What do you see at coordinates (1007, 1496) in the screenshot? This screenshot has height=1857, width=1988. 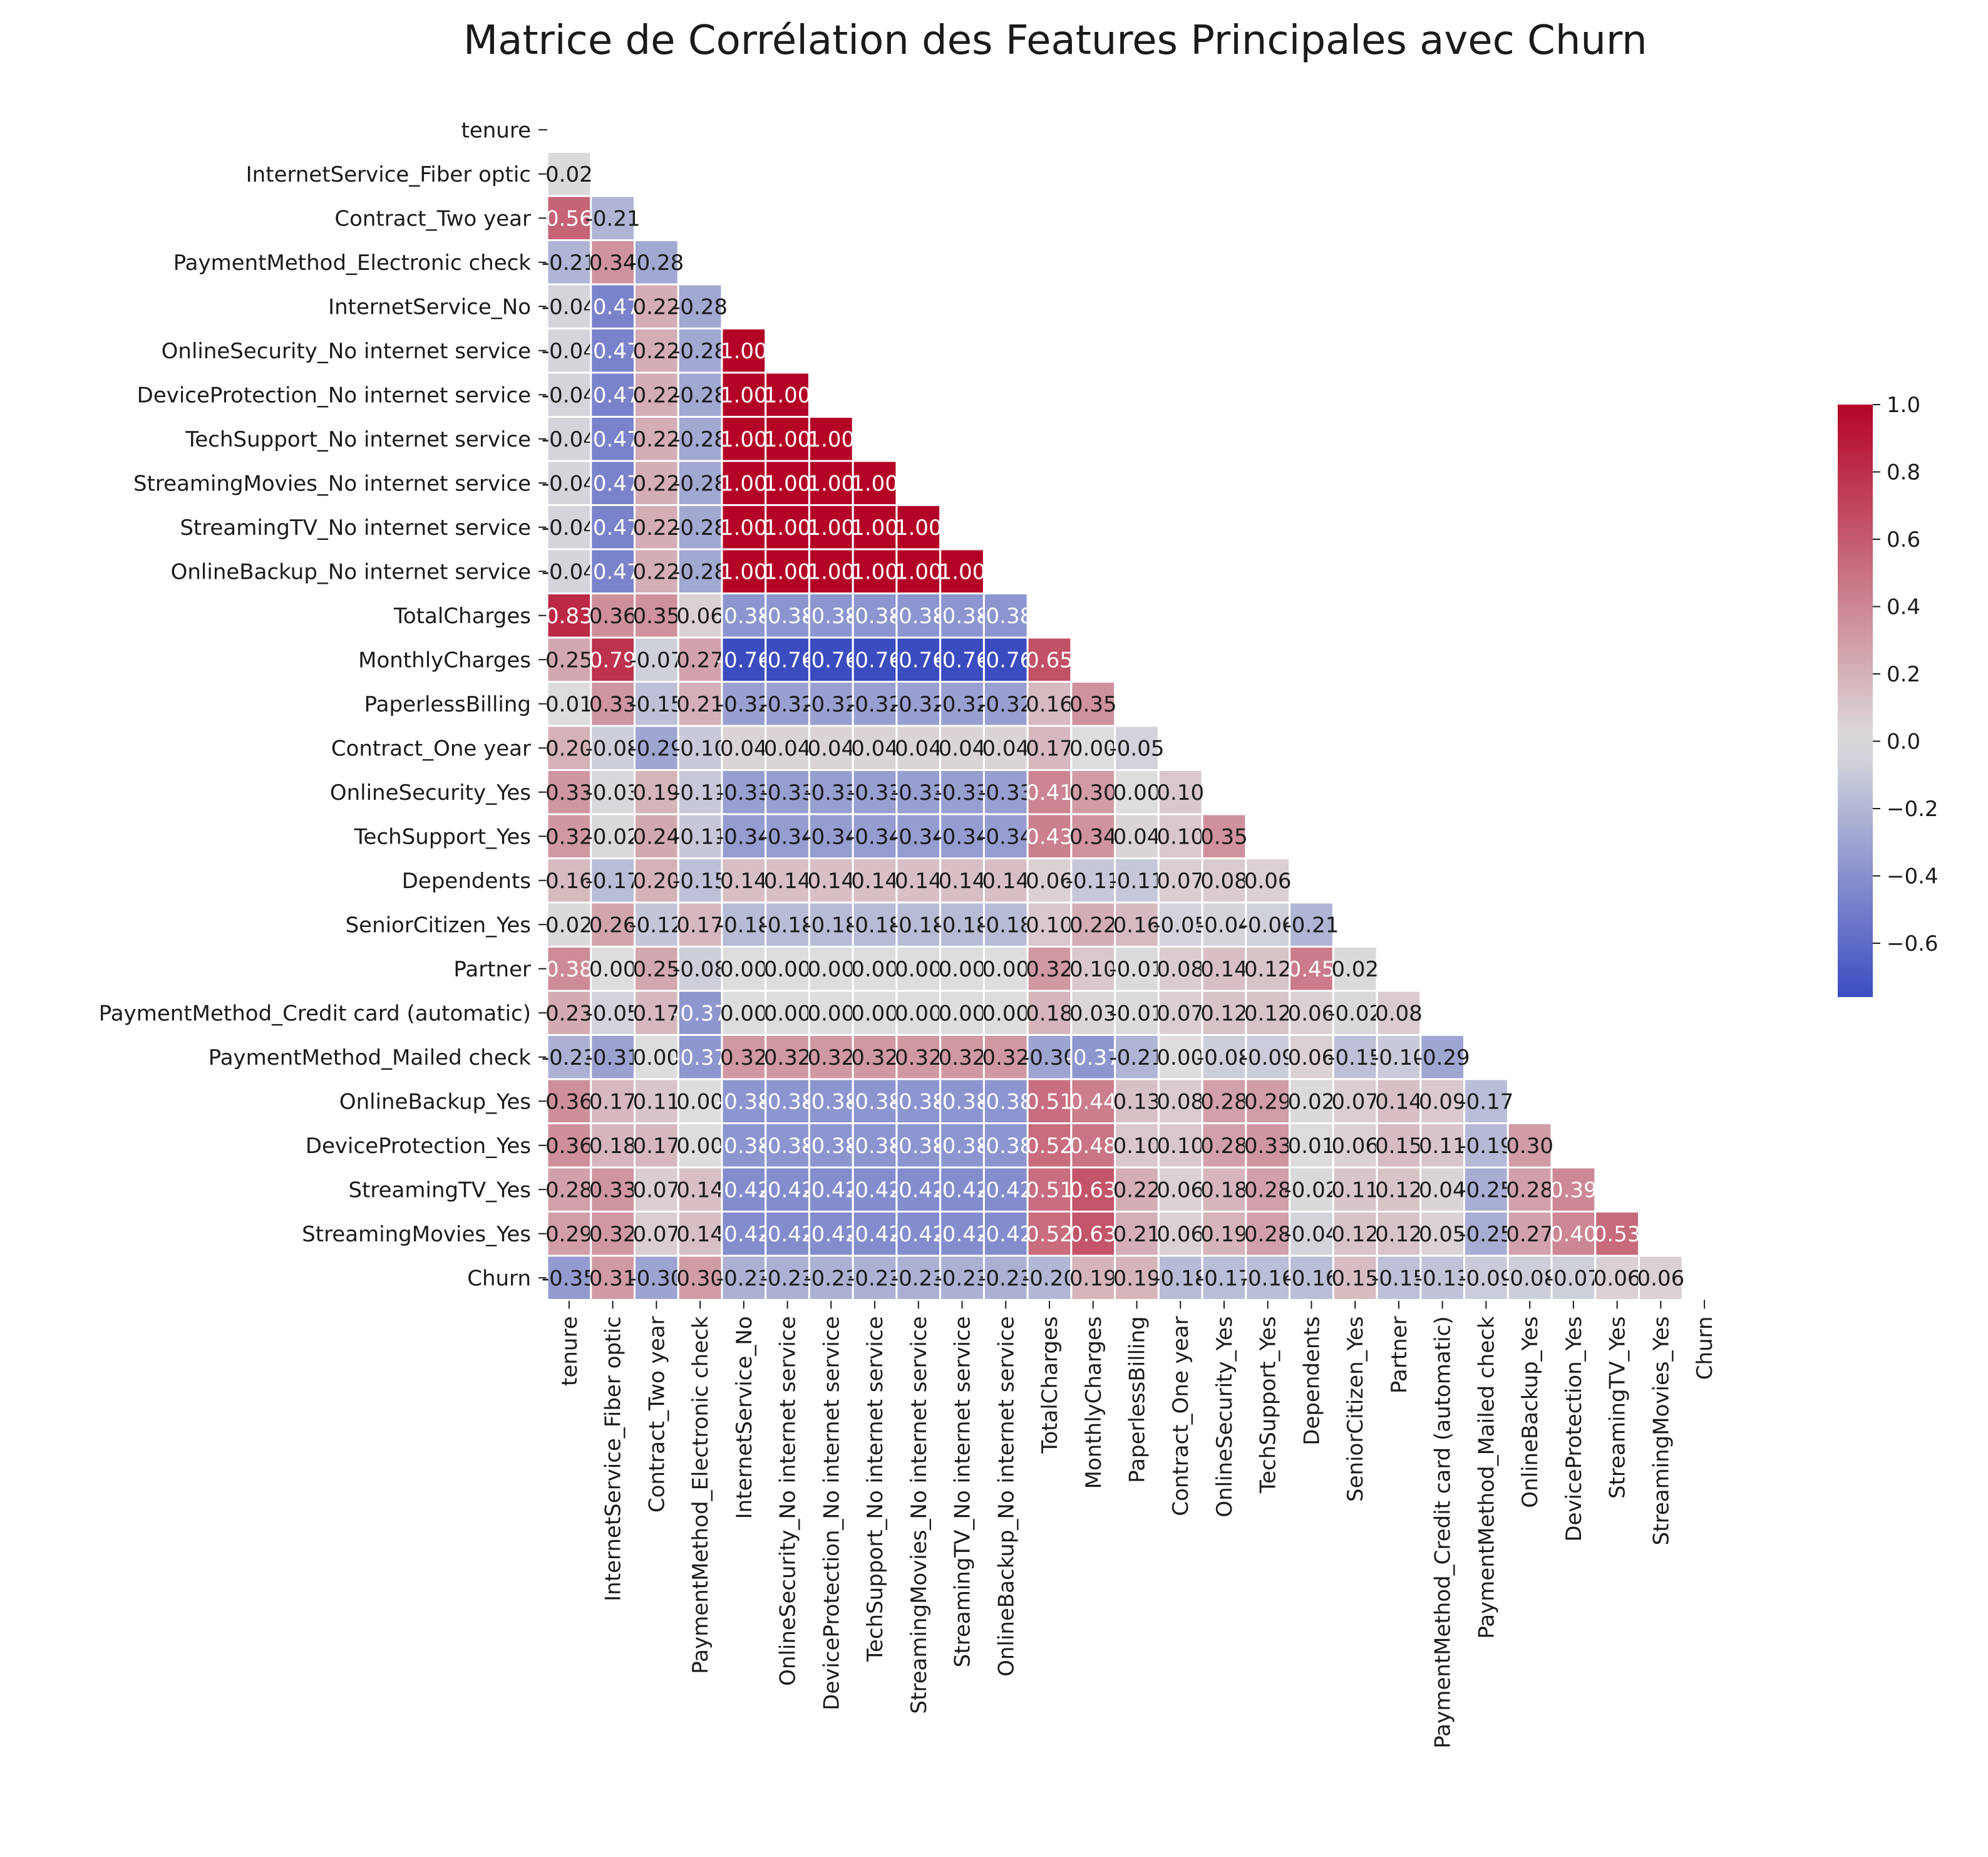 I see `column-label: OnlineBackup_No internet service` at bounding box center [1007, 1496].